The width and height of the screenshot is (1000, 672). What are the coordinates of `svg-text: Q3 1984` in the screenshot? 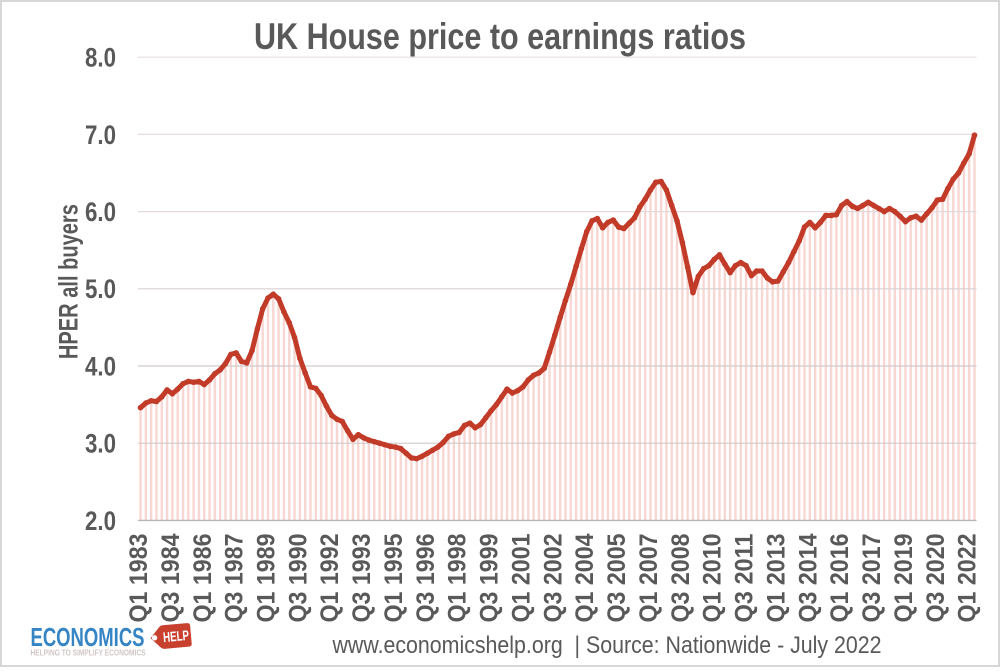 It's located at (171, 577).